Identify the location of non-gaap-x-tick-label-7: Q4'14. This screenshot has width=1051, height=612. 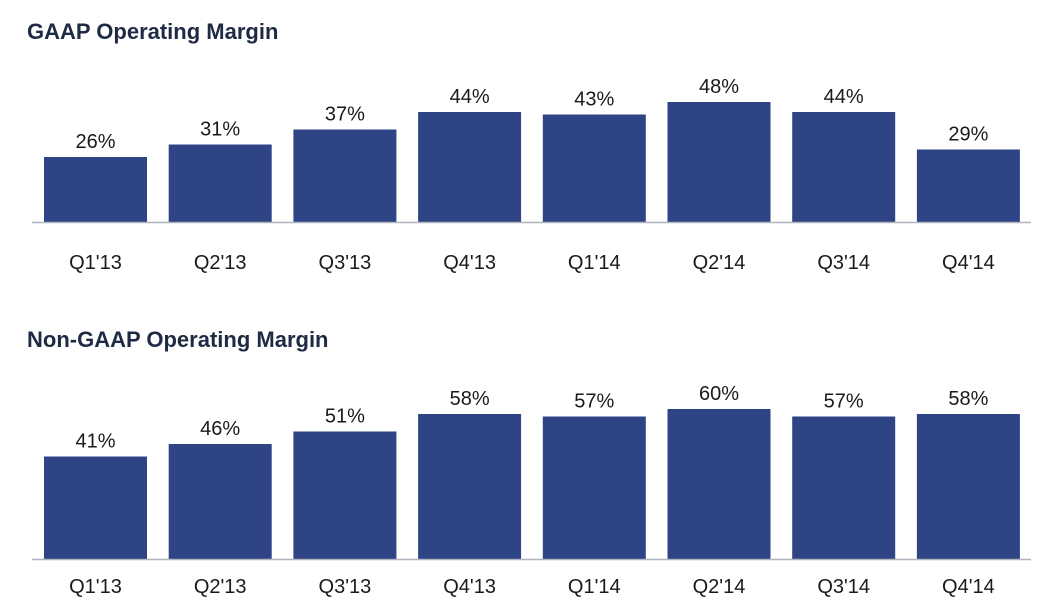
(968, 587).